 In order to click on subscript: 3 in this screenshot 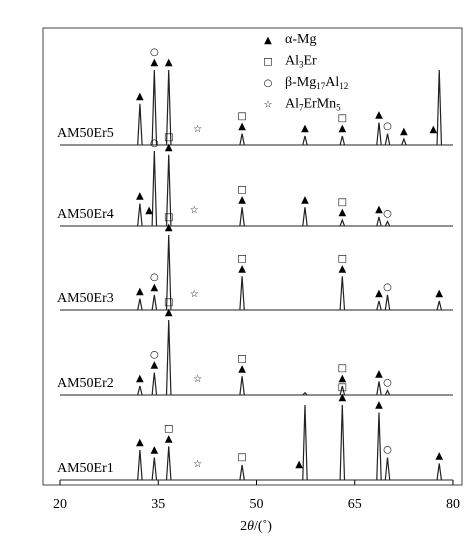, I will do `click(301, 65)`.